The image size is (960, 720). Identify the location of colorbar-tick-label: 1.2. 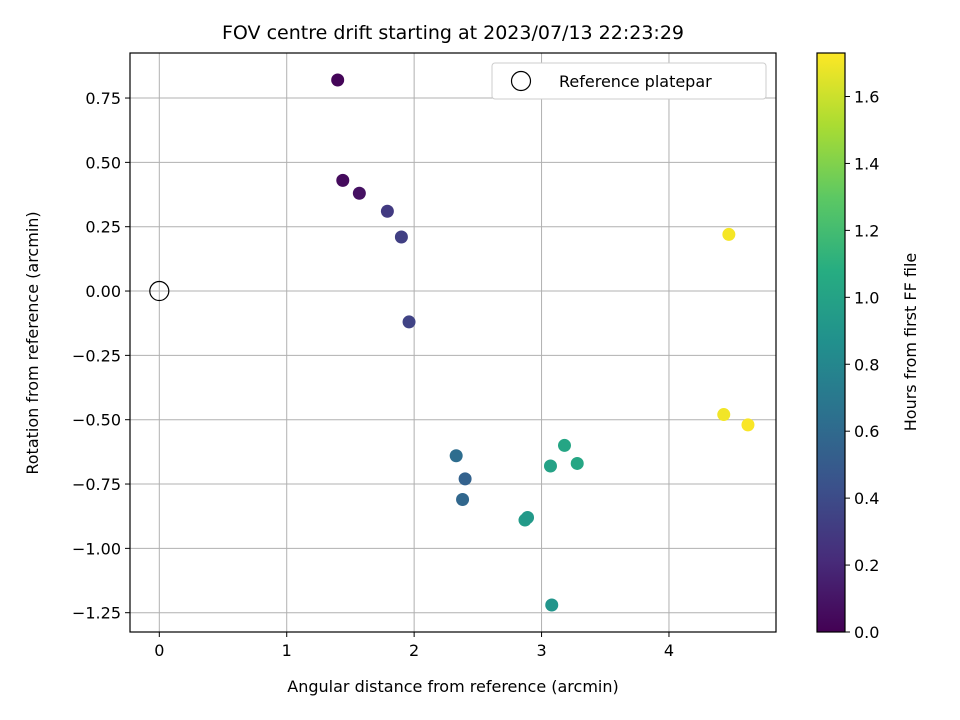
(866, 230).